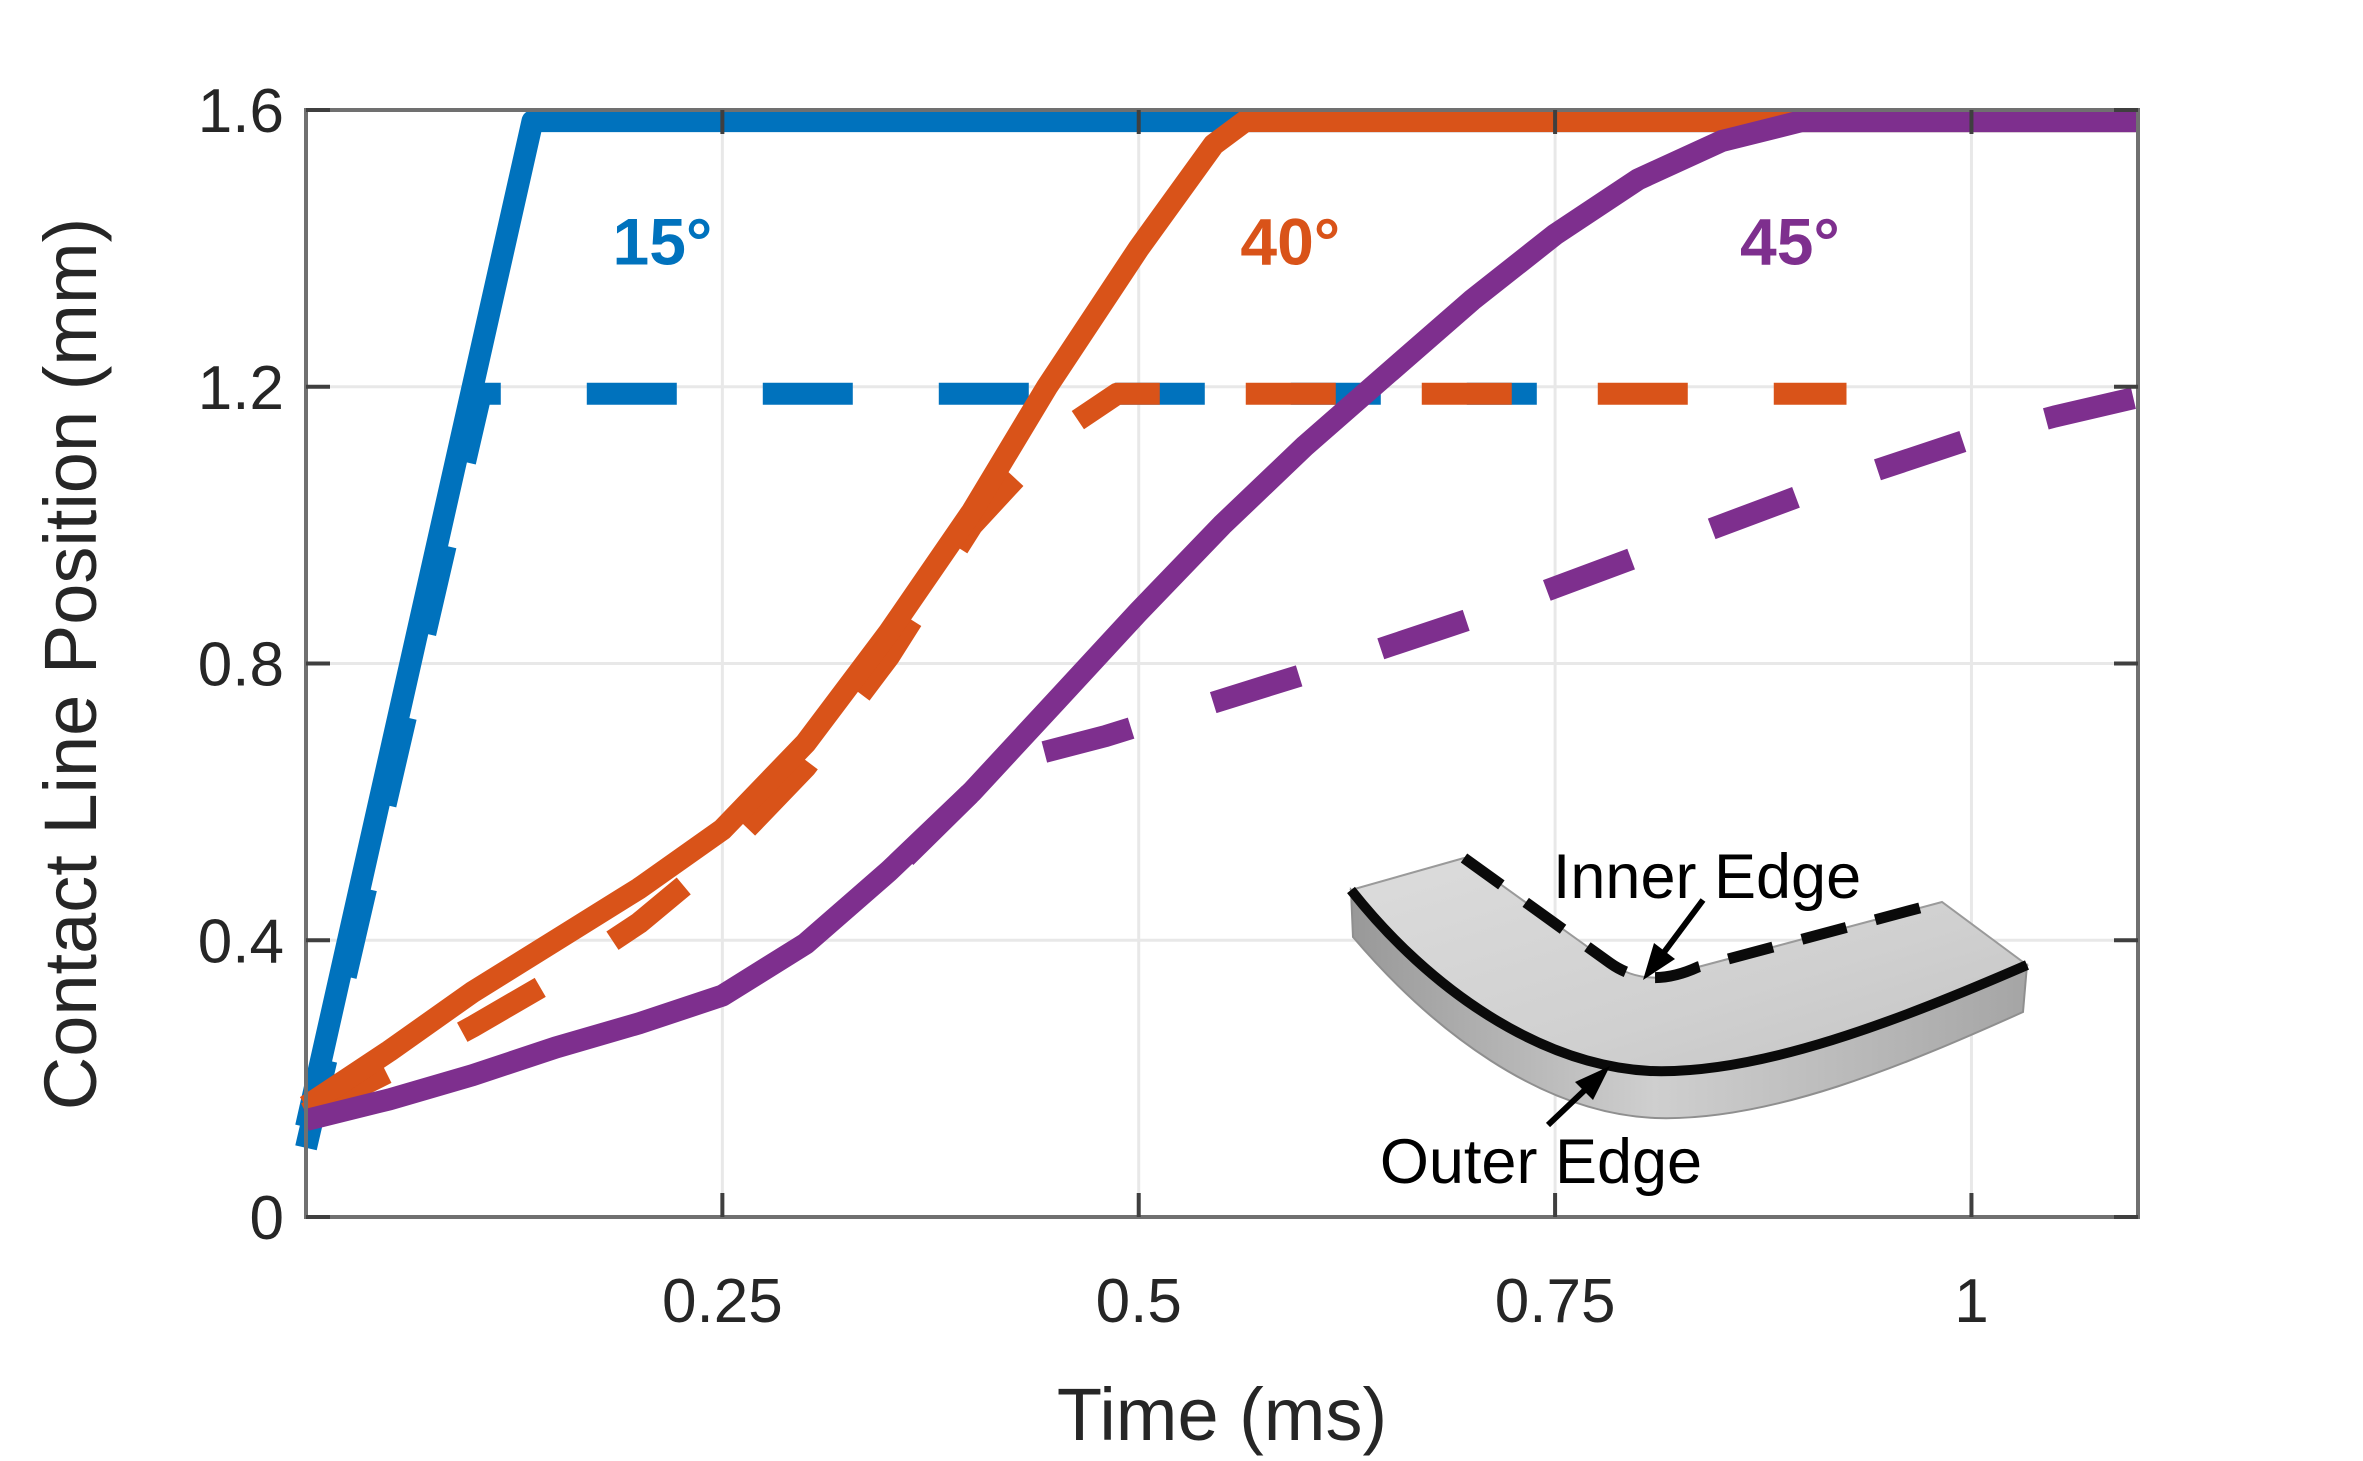 This screenshot has width=2363, height=1461. I want to click on y-tick-label-0: 0, so click(267, 1218).